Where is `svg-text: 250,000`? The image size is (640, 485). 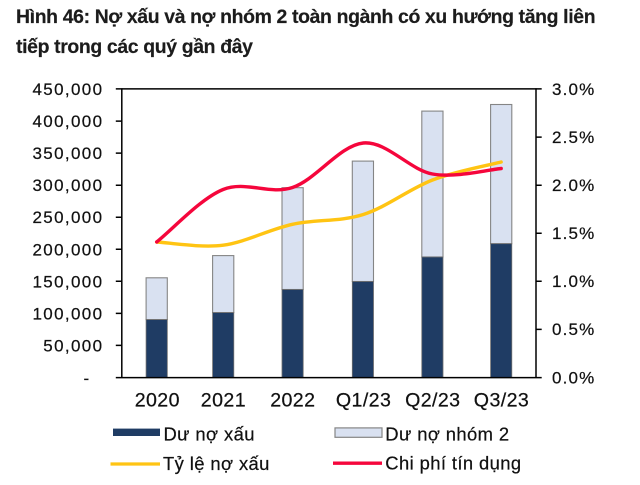
svg-text: 250,000 is located at coordinates (67, 217).